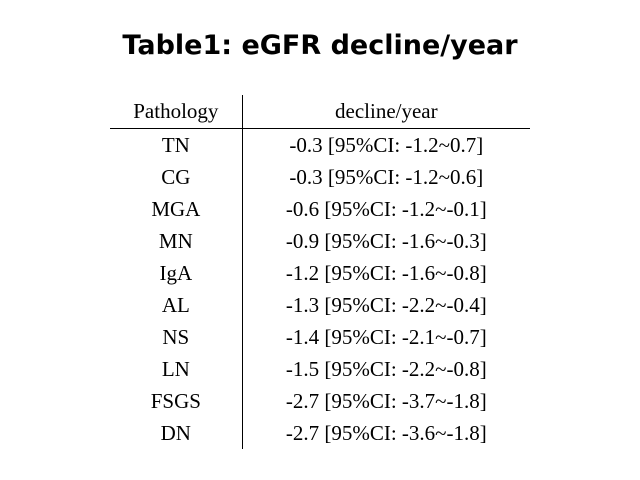  I want to click on cell-decline: -1.3 [95%CI: -2.2~-0.4], so click(386, 305).